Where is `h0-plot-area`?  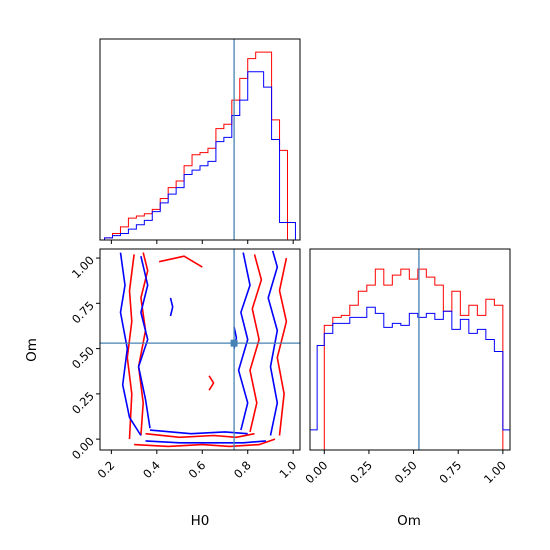 h0-plot-area is located at coordinates (200, 139).